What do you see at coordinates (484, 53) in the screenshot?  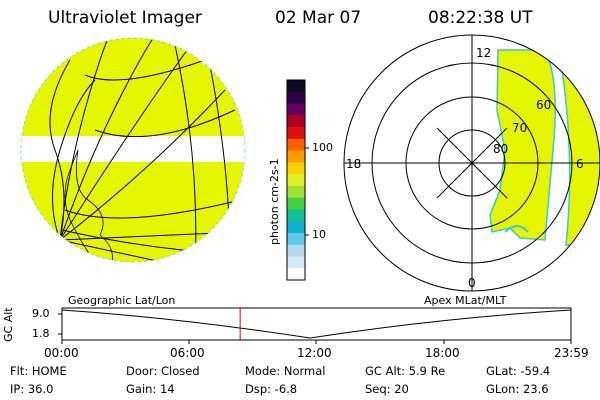 I see `mlt-label-12: 12` at bounding box center [484, 53].